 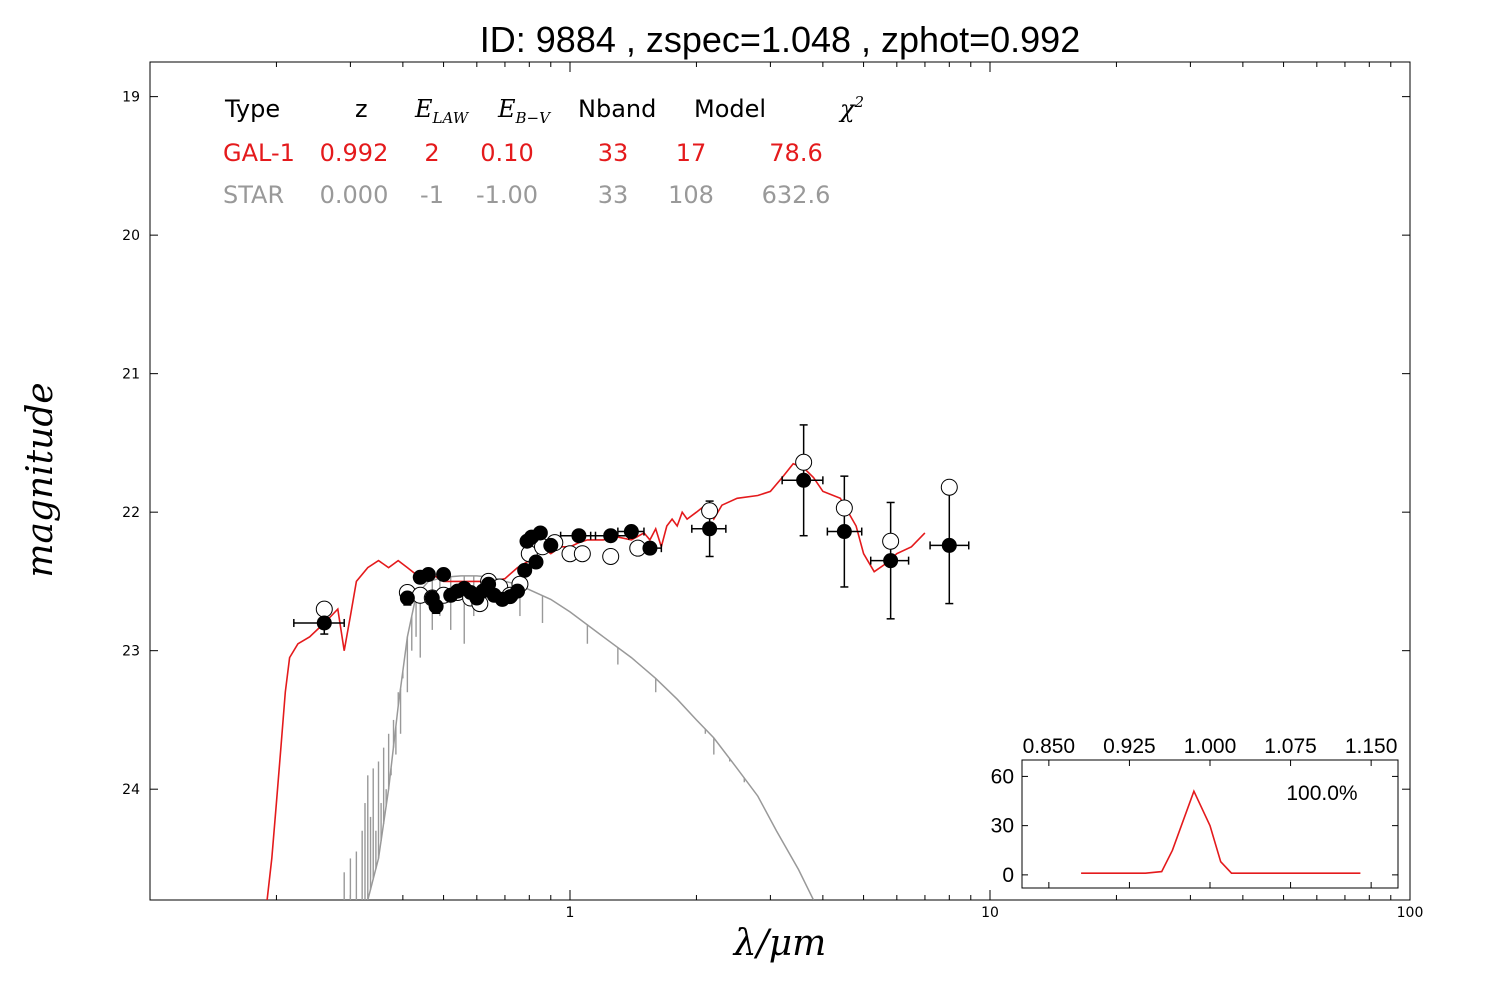 What do you see at coordinates (507, 195) in the screenshot?
I see `fit-row-ebv: -1.00` at bounding box center [507, 195].